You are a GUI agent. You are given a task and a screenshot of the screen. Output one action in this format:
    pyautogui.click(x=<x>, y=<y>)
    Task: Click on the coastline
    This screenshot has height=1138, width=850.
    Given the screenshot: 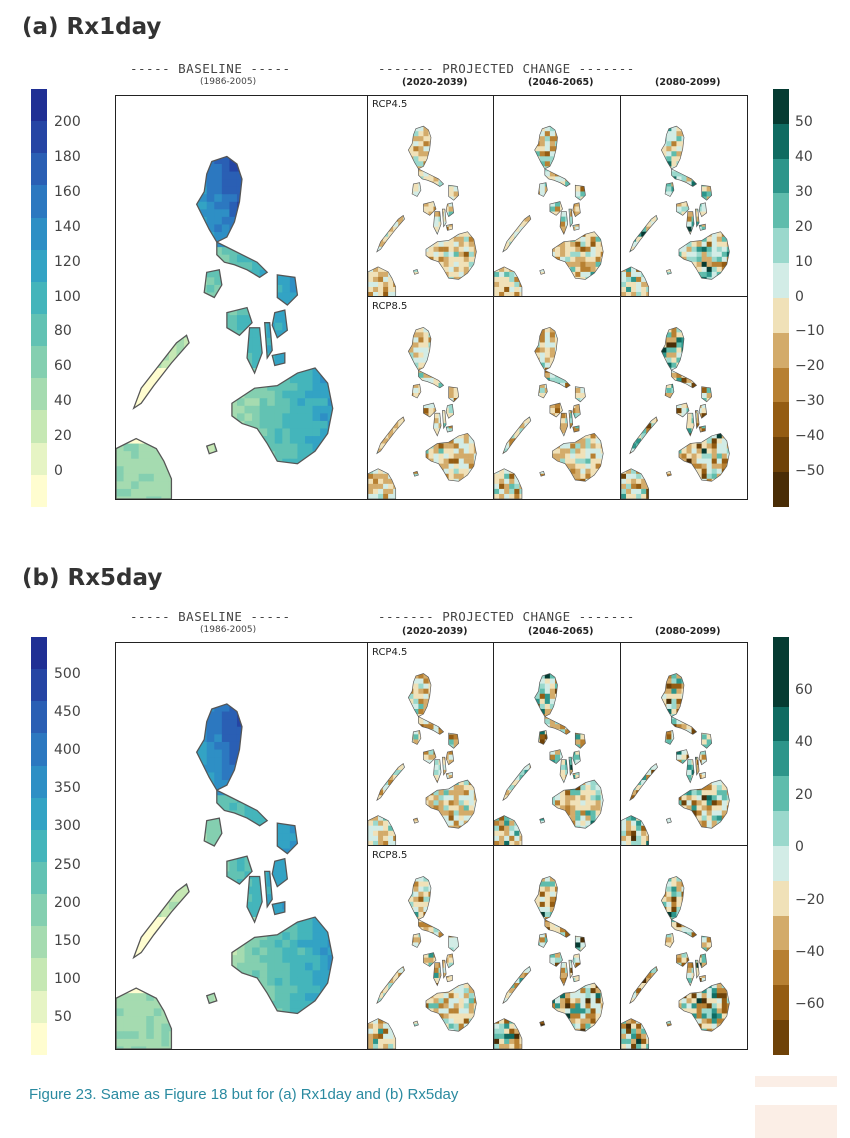 What is the action you would take?
    pyautogui.click(x=382, y=281)
    